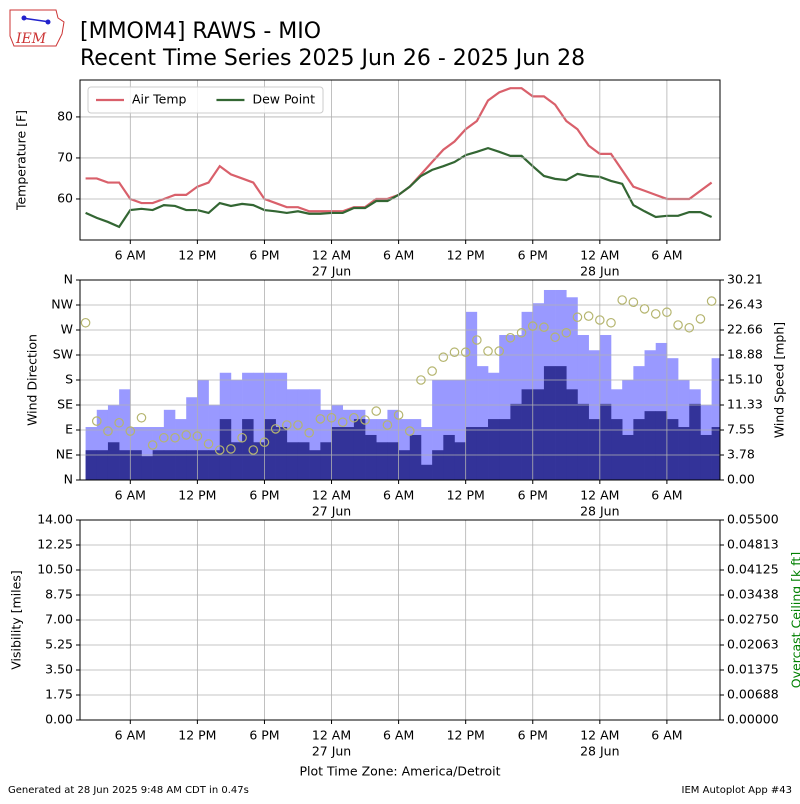 Image resolution: width=800 pixels, height=804 pixels. What do you see at coordinates (55, 569) in the screenshot?
I see `y-tick-label: 10.50` at bounding box center [55, 569].